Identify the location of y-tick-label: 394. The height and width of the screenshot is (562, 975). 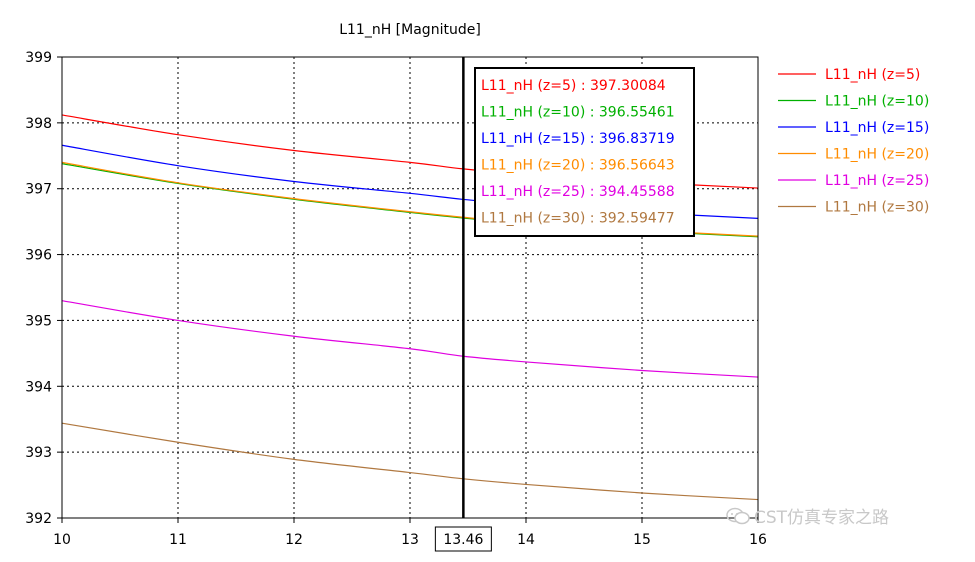
(38, 387).